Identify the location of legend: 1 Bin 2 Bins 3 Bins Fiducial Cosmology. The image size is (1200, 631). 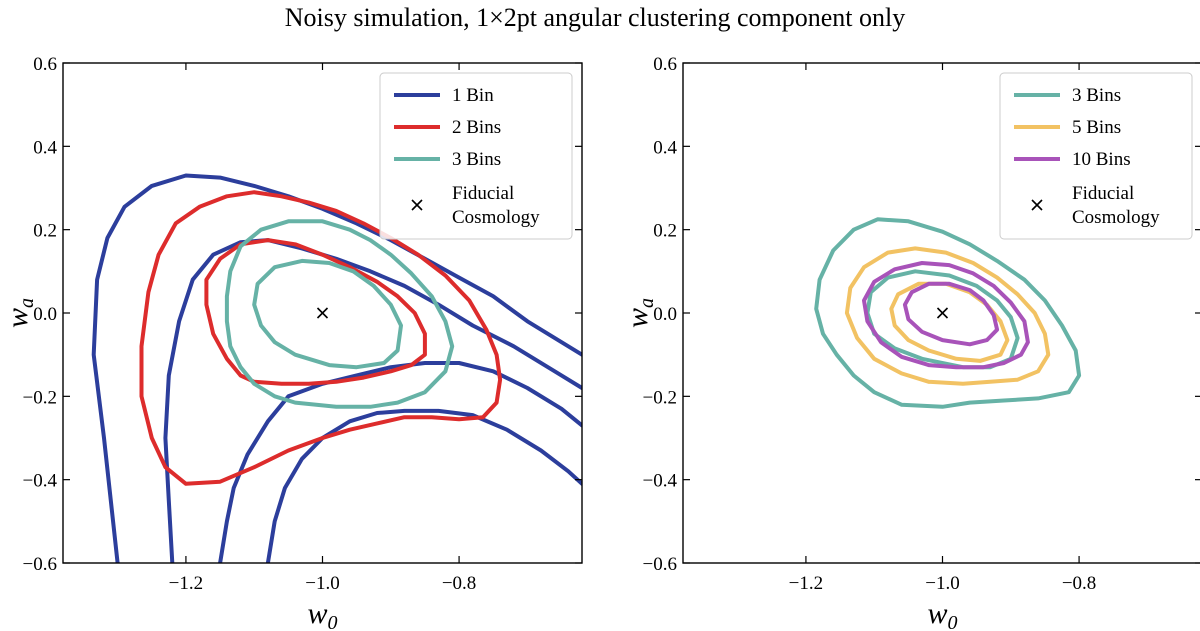
(476, 156).